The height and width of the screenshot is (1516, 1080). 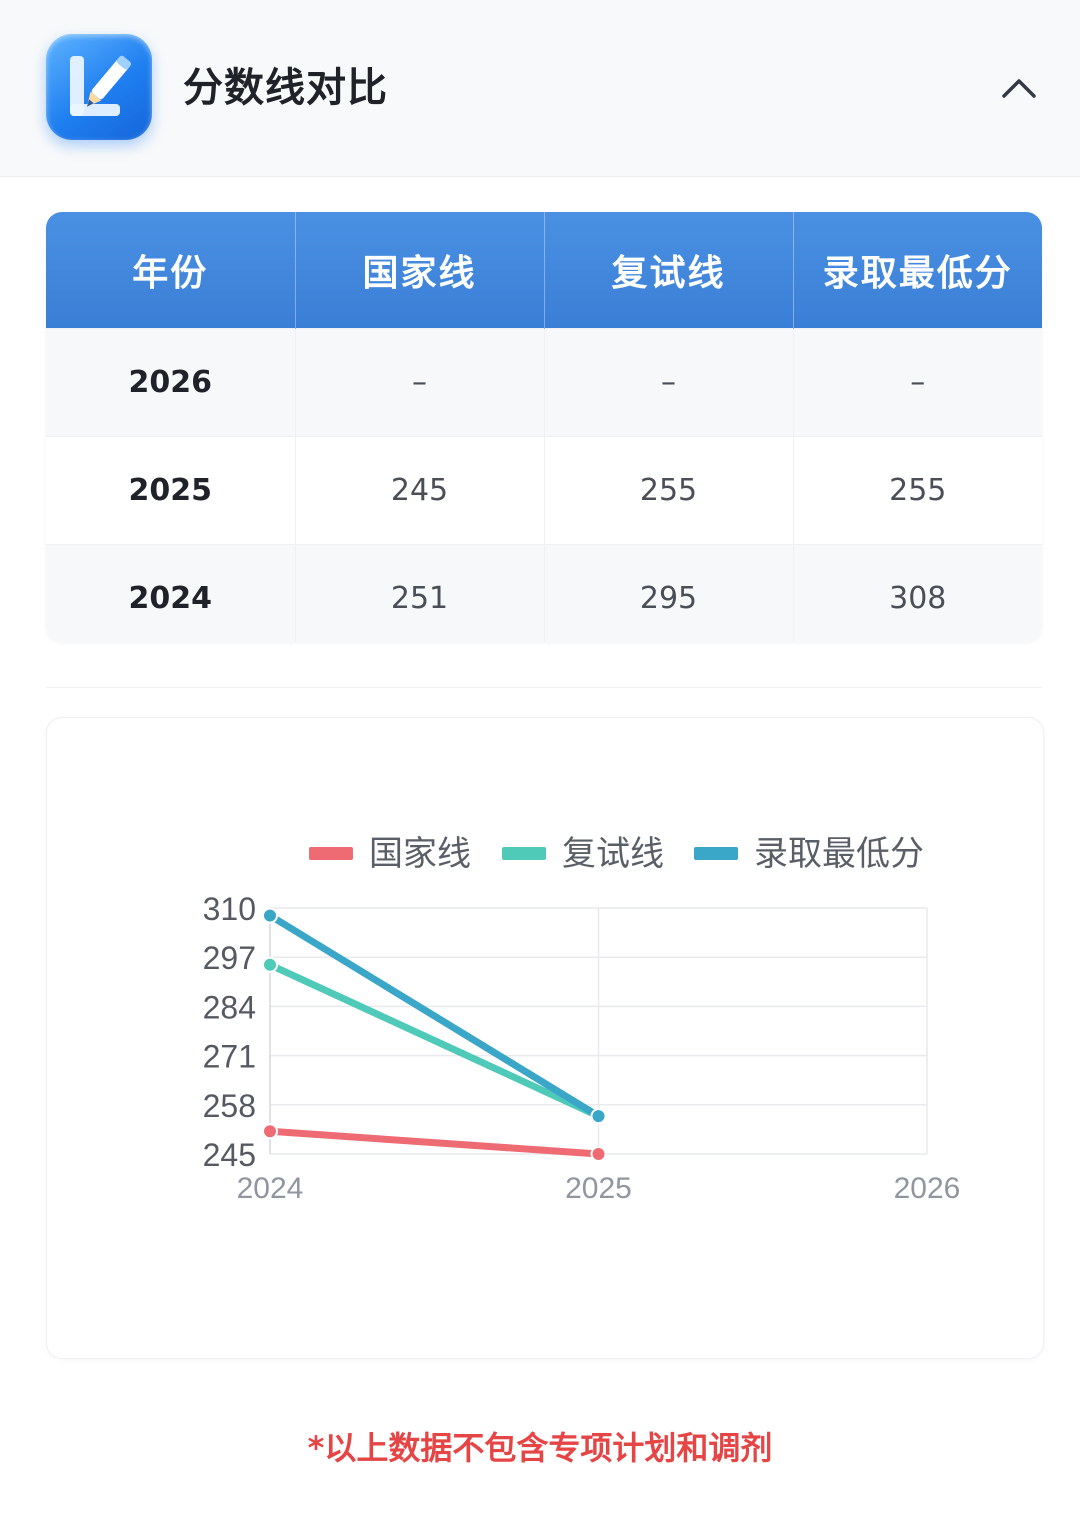 I want to click on section-header: 分数线对比, so click(x=540, y=88).